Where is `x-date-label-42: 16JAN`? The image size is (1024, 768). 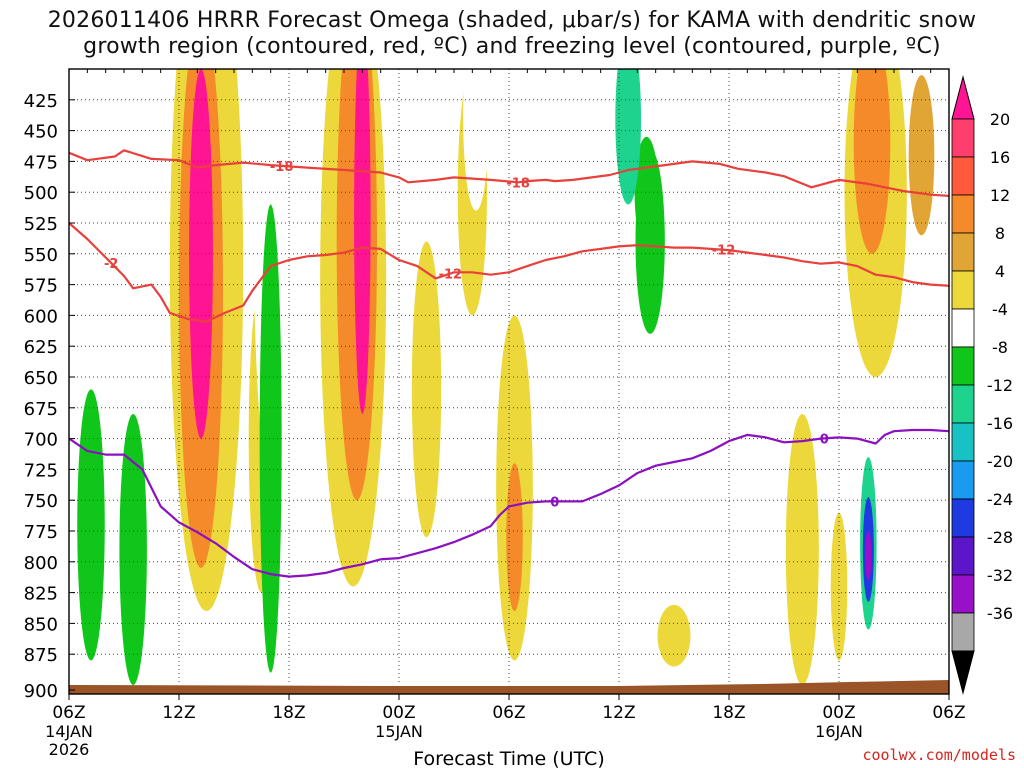
x-date-label-42: 16JAN is located at coordinates (839, 731).